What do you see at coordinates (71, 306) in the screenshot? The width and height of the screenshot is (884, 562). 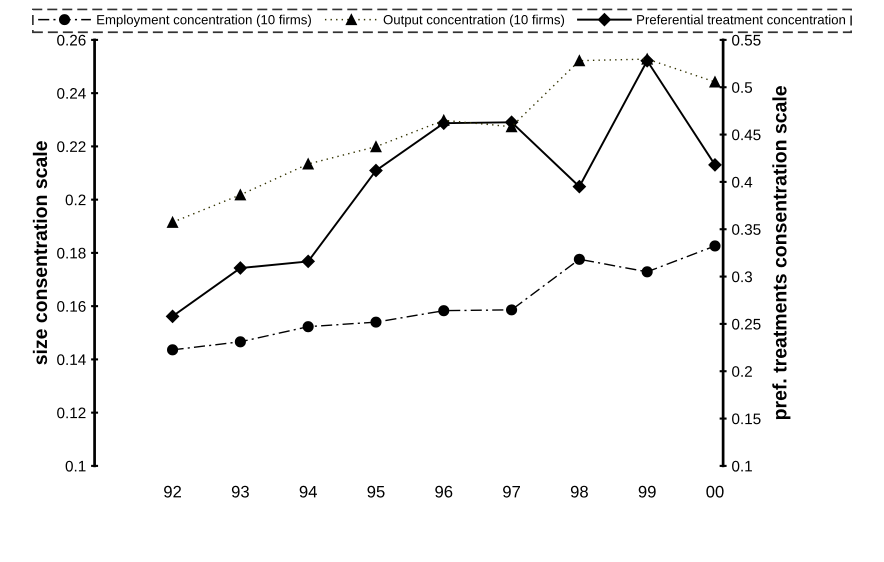 I see `y-tick-label: 0.16` at bounding box center [71, 306].